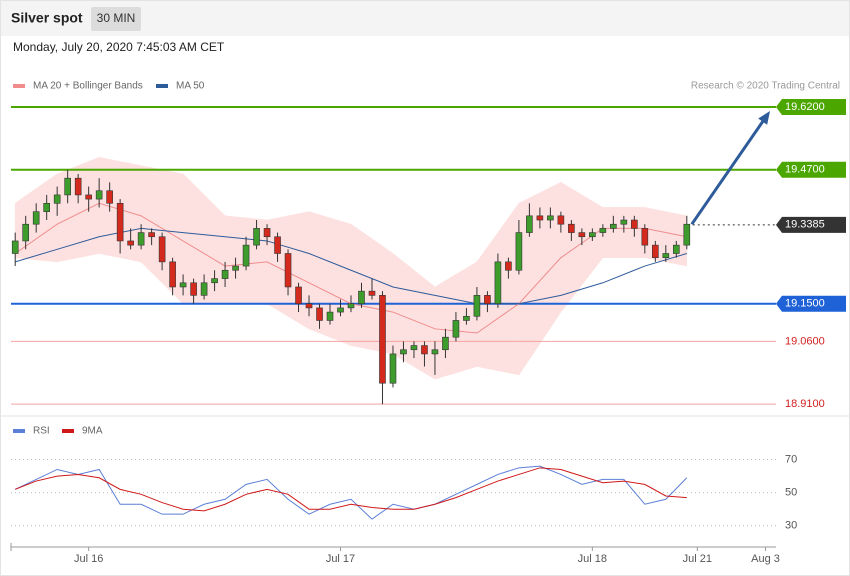  I want to click on x-tick-label: Jul 17, so click(340, 559).